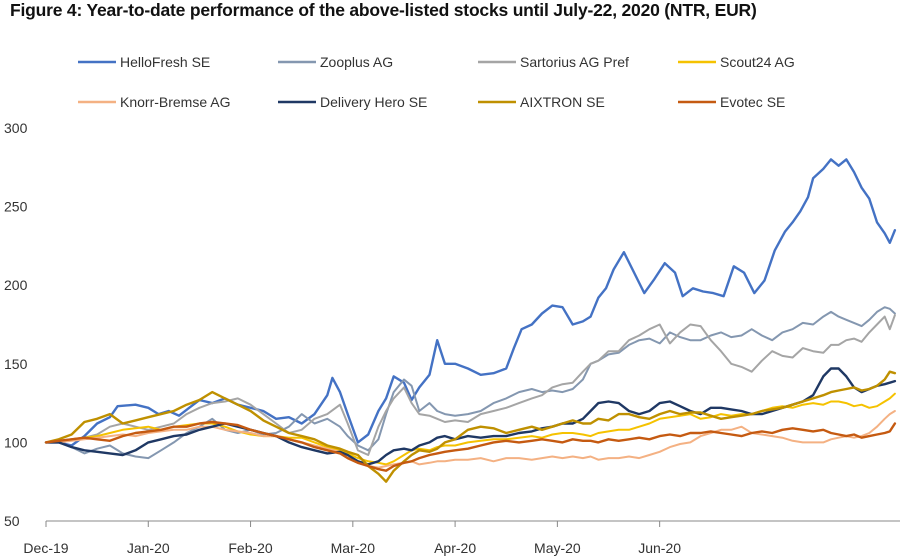 This screenshot has height=557, width=900. I want to click on x-tick-label: May-20, so click(557, 548).